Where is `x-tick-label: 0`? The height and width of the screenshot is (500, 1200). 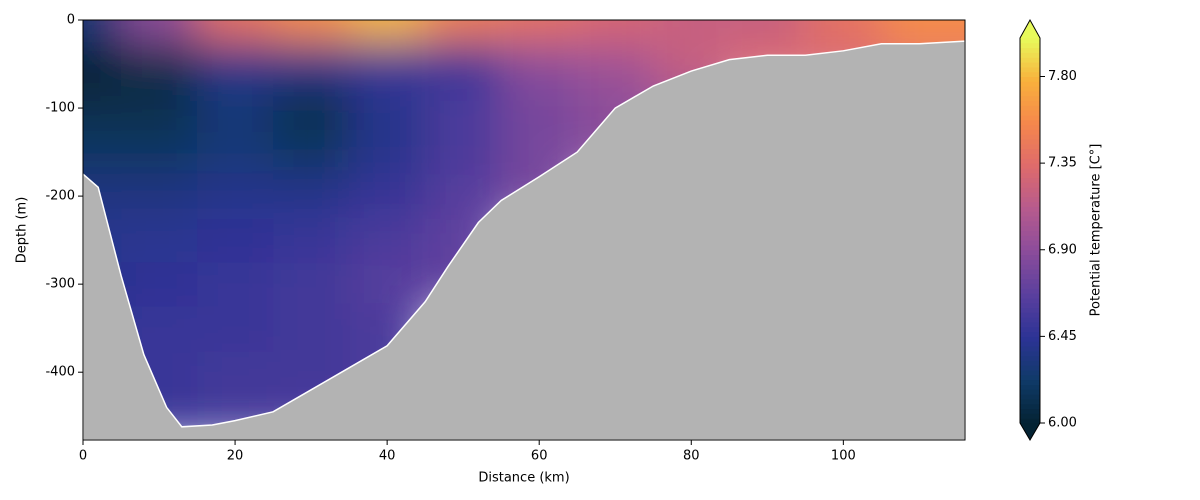
x-tick-label: 0 is located at coordinates (83, 456).